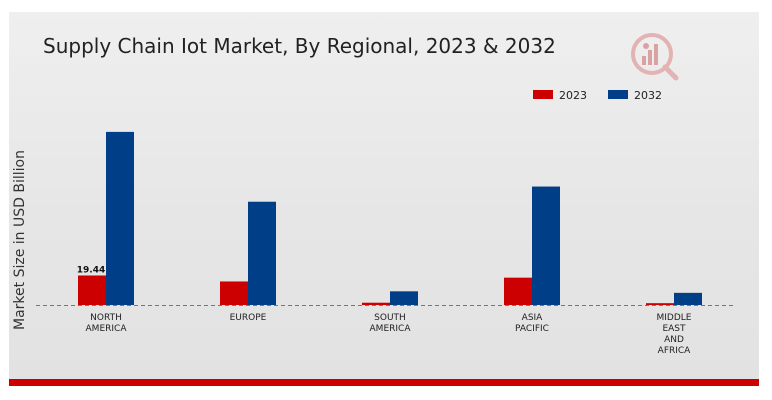  What do you see at coordinates (655, 57) in the screenshot?
I see `market-research-logo-icon` at bounding box center [655, 57].